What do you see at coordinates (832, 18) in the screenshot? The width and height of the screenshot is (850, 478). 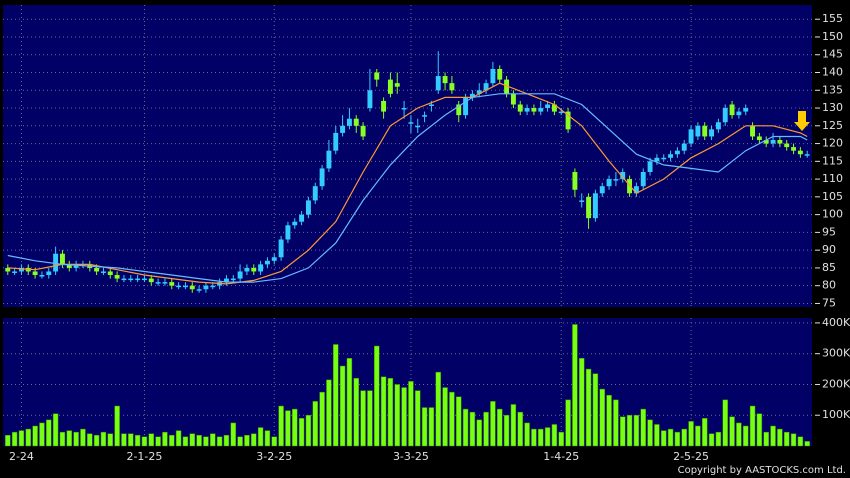 I see `y-tick-label: 155` at bounding box center [832, 18].